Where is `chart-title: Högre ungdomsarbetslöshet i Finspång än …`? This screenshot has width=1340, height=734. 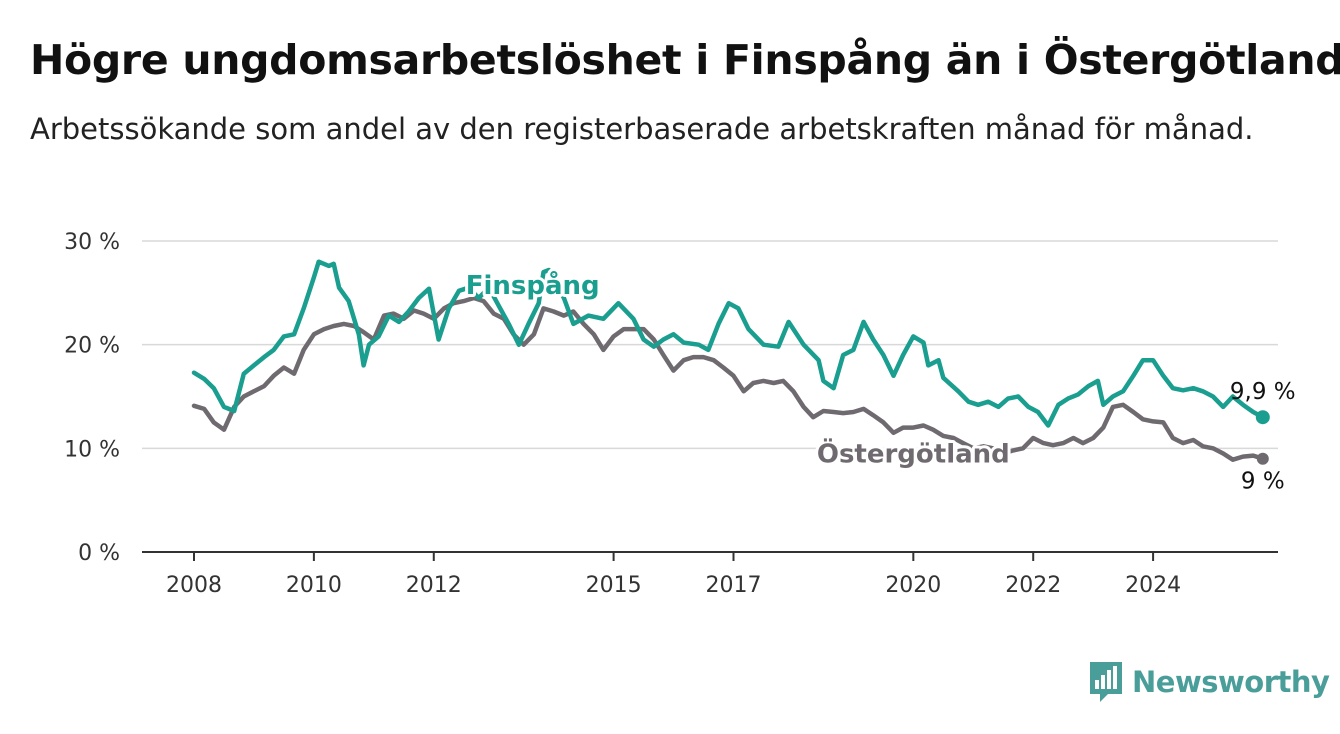 chart-title: Högre ungdomsarbetslöshet i Finspång än … is located at coordinates (685, 60).